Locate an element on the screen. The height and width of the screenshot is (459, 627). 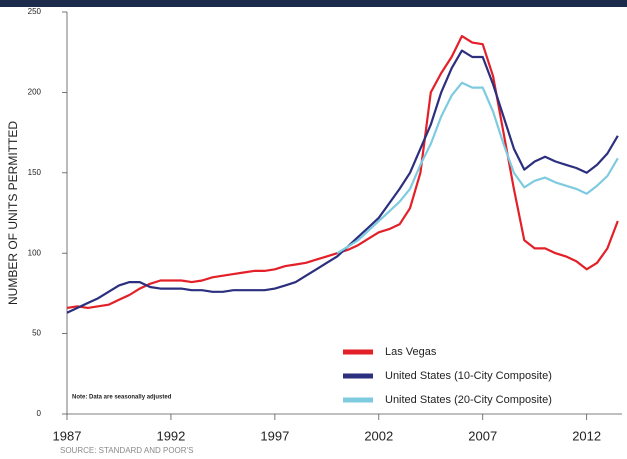
x-tick-label: 1987 is located at coordinates (67, 435).